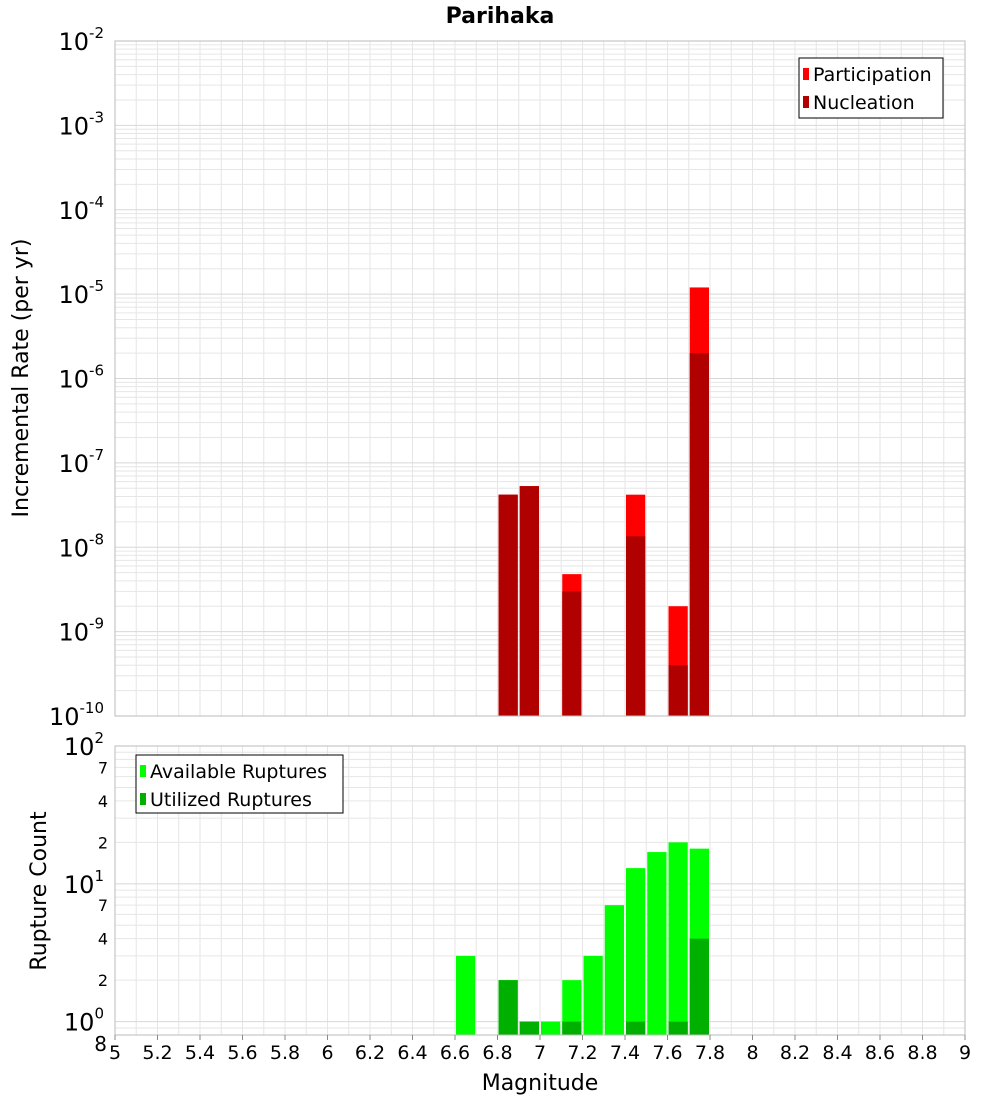 Image resolution: width=1000 pixels, height=1100 pixels. I want to click on legend: Participation Nucleation, so click(871, 88).